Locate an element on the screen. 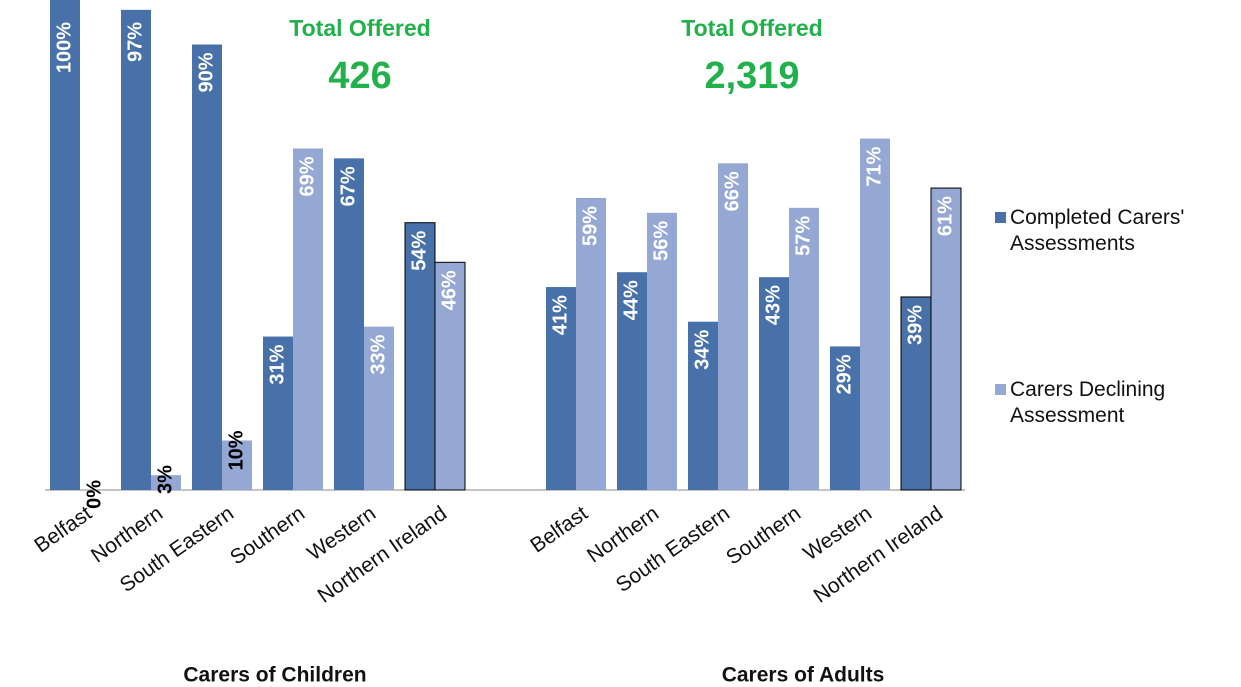 The image size is (1241, 687). data-label: 3% is located at coordinates (165, 479).